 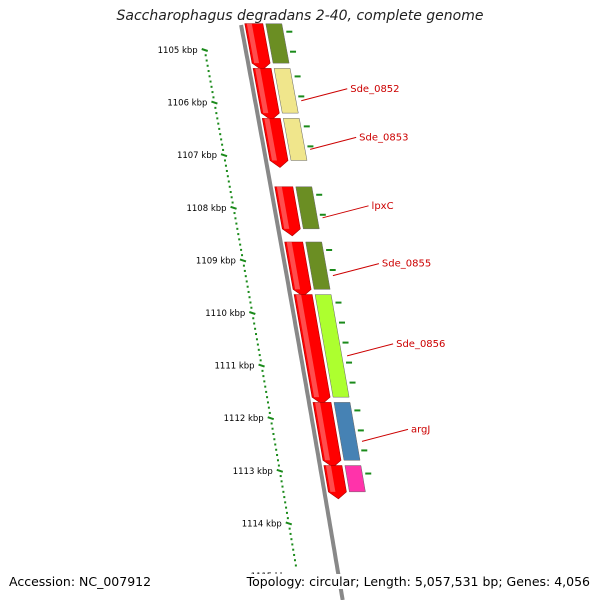 I want to click on scale-tick-label: 1114 kbp, so click(x=262, y=524).